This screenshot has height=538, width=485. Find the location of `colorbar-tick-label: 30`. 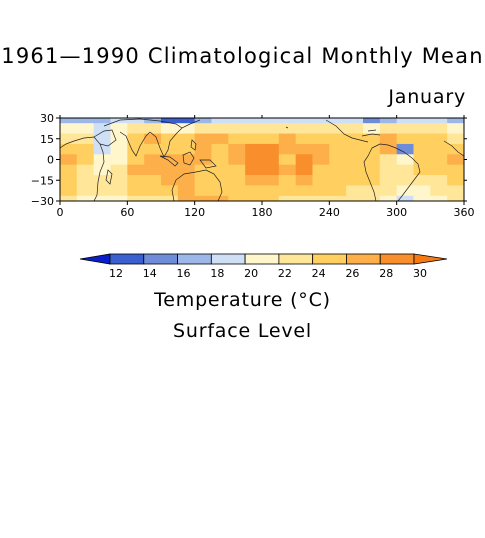

colorbar-tick-label: 30 is located at coordinates (420, 273).